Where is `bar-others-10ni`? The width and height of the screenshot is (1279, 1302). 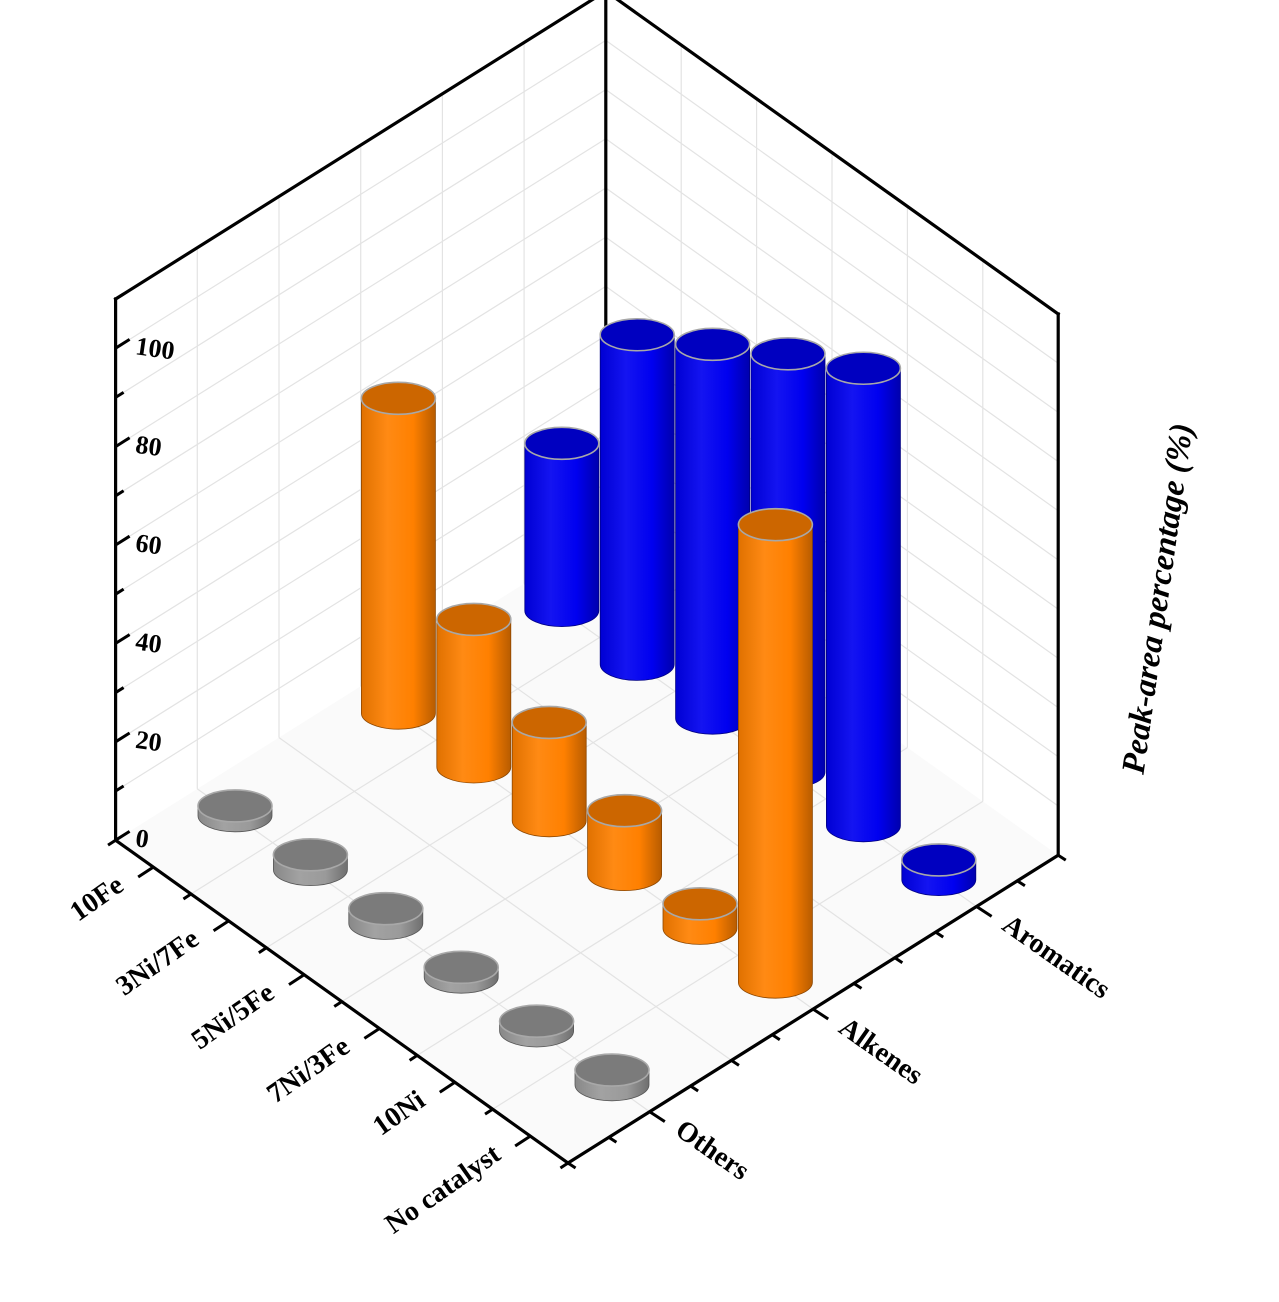 bar-others-10ni is located at coordinates (536, 1026).